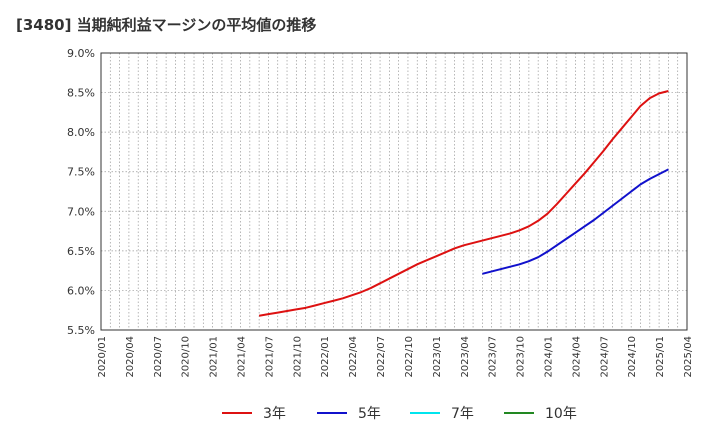  What do you see at coordinates (521, 357) in the screenshot?
I see `x-tick-label: 2023/10` at bounding box center [521, 357].